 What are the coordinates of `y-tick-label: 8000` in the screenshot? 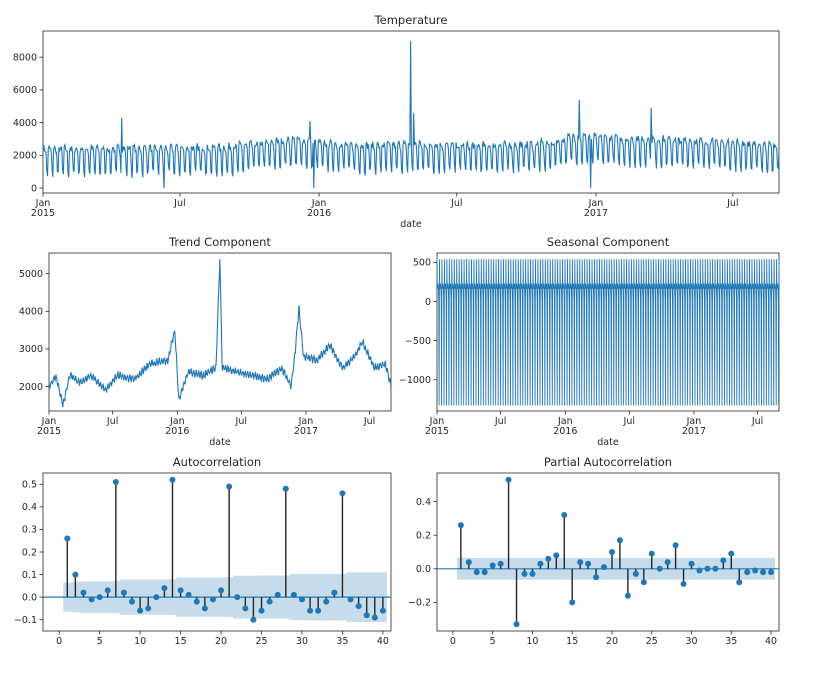 It's located at (25, 57).